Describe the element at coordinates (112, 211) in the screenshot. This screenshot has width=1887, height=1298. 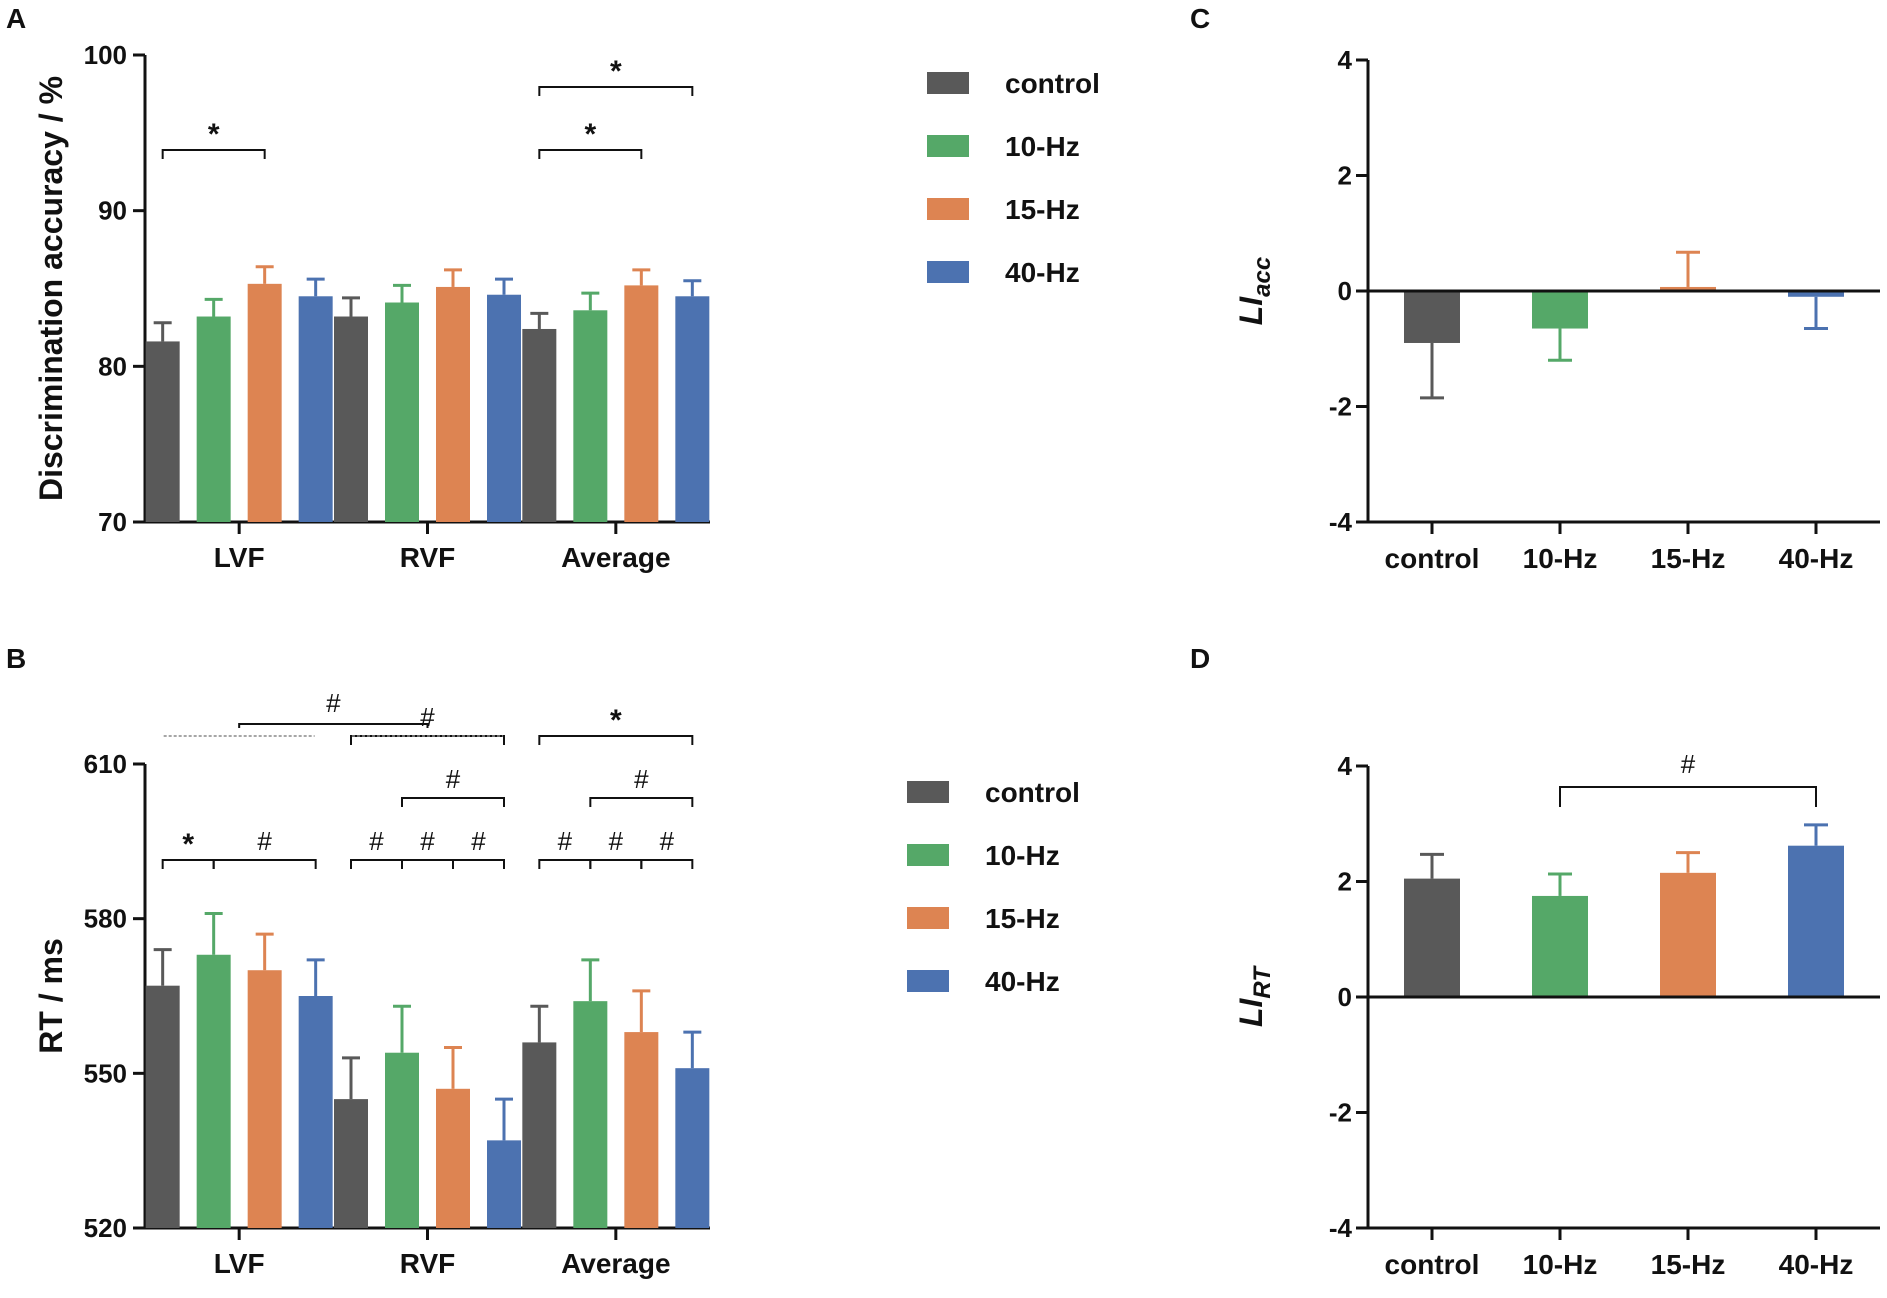
I see `y-tick-label: 90` at that location.